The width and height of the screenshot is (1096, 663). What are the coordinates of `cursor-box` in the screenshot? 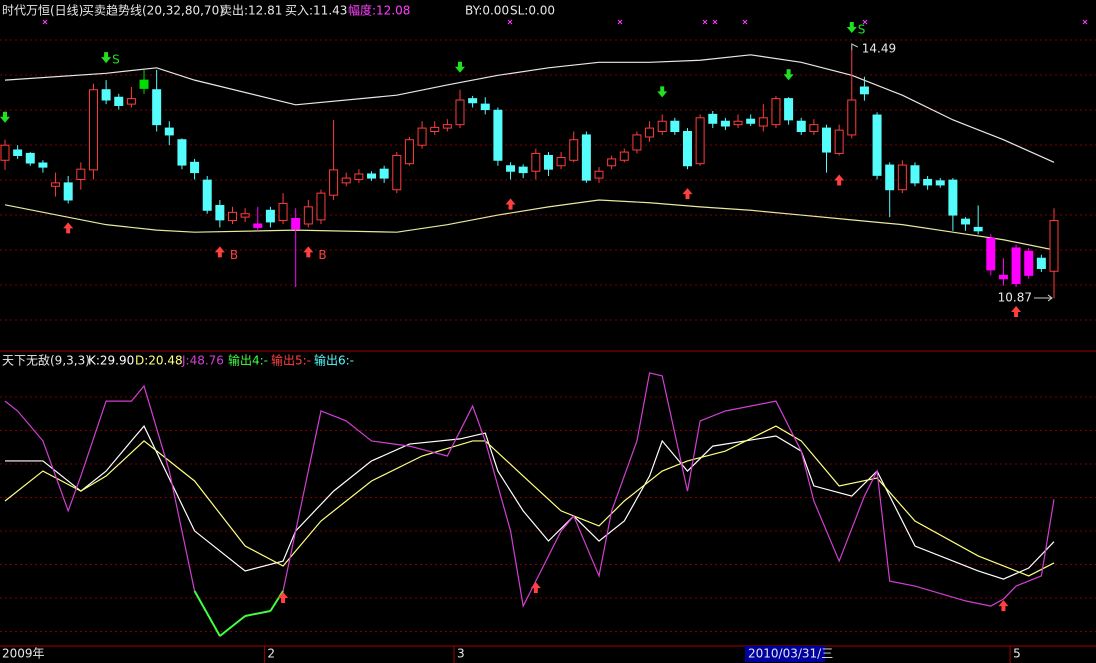 It's located at (785, 654).